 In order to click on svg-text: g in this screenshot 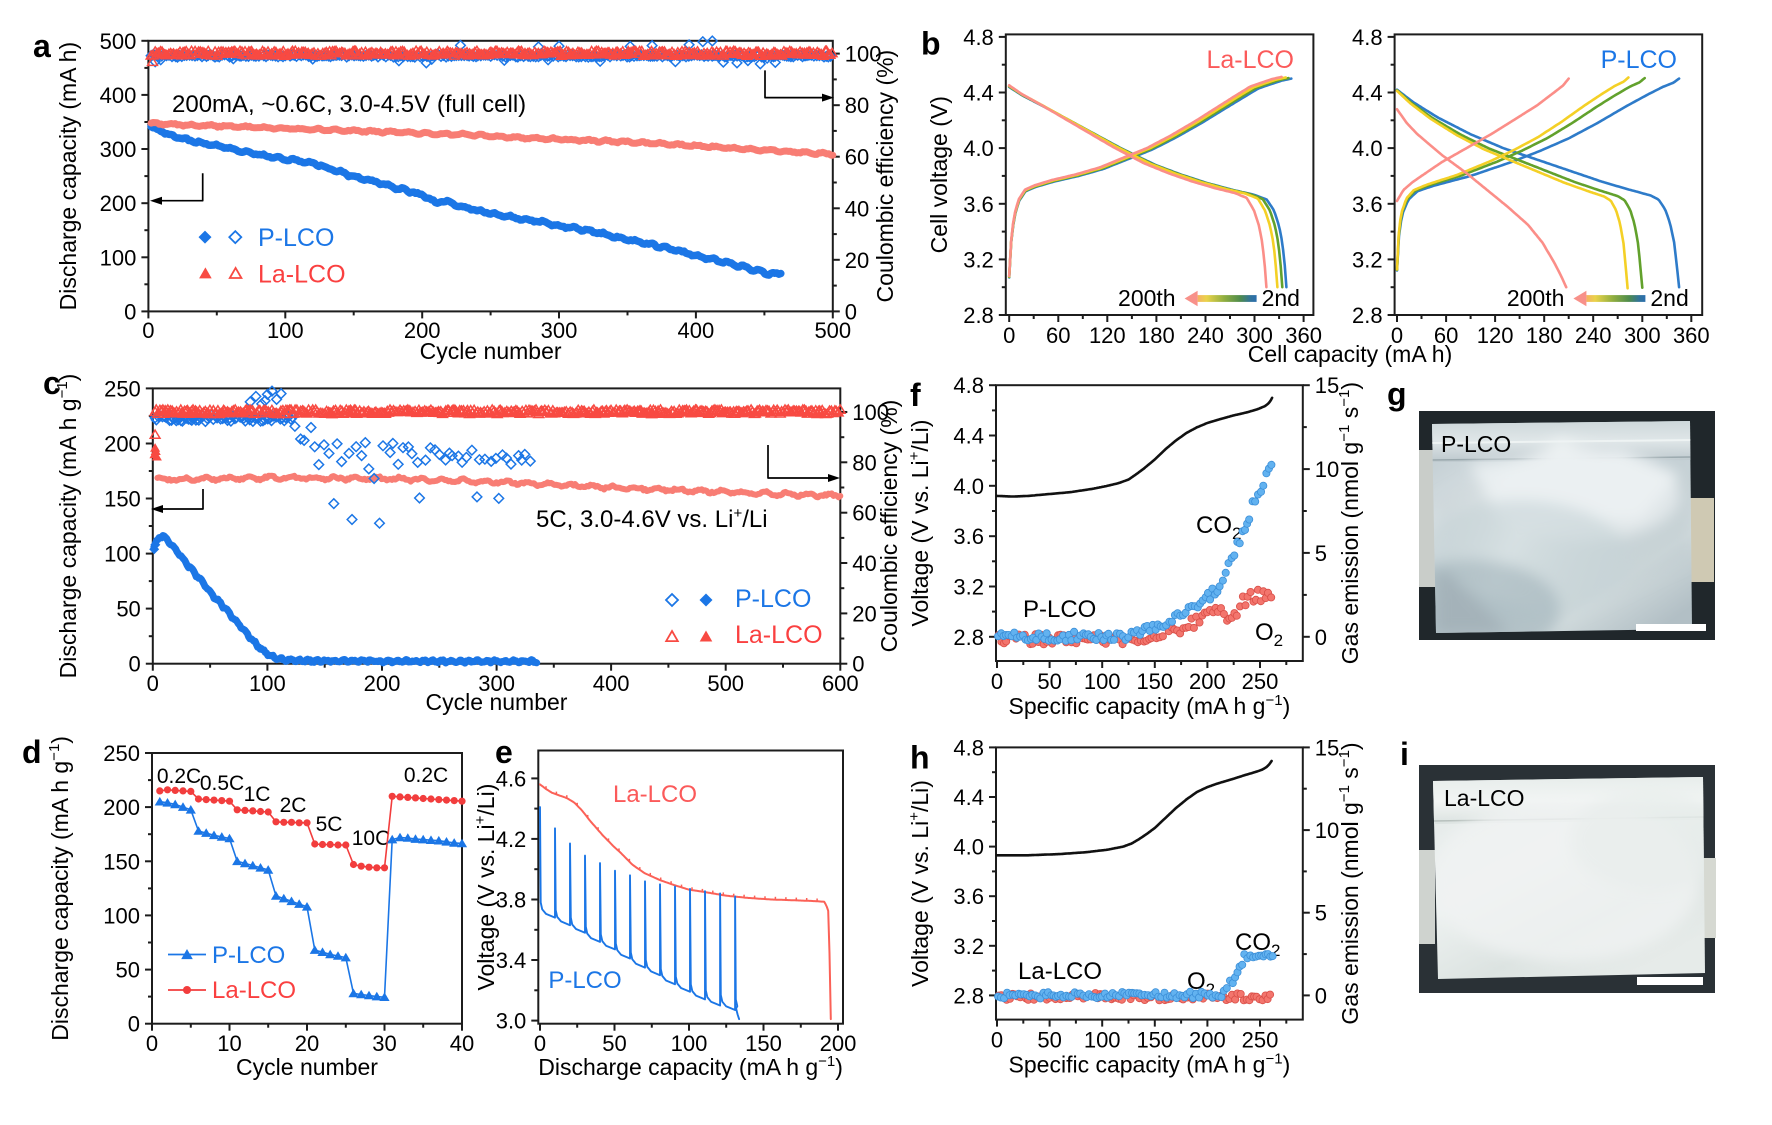, I will do `click(1397, 394)`.